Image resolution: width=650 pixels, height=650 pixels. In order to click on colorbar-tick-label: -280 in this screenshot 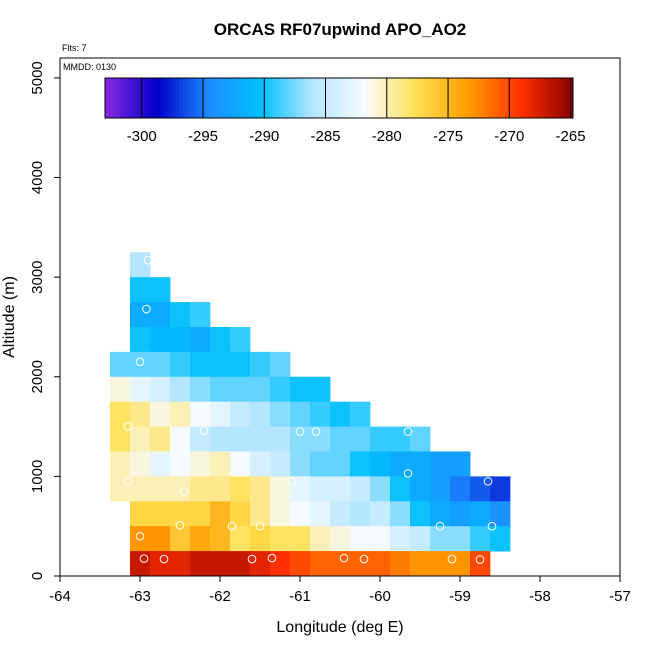, I will do `click(387, 136)`.